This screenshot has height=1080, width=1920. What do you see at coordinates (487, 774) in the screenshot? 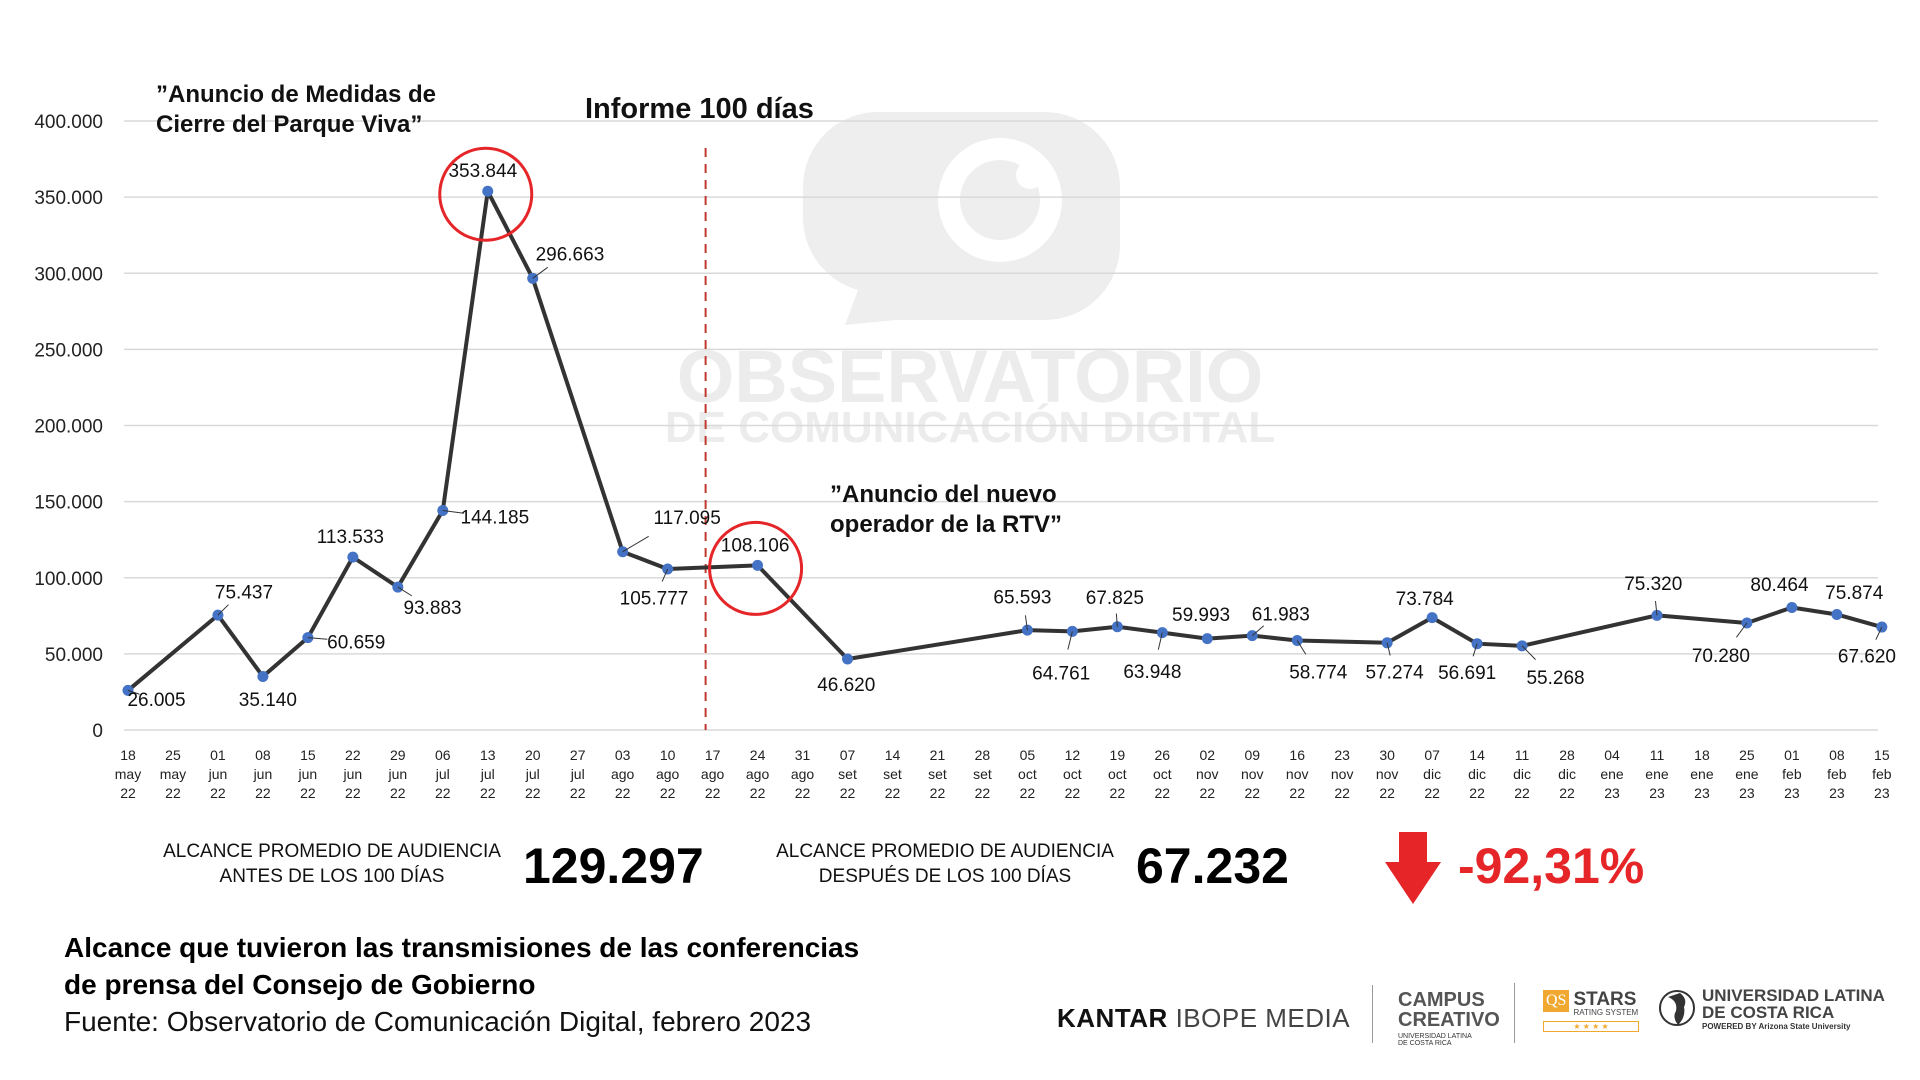
I see `x-tick-label: jul` at bounding box center [487, 774].